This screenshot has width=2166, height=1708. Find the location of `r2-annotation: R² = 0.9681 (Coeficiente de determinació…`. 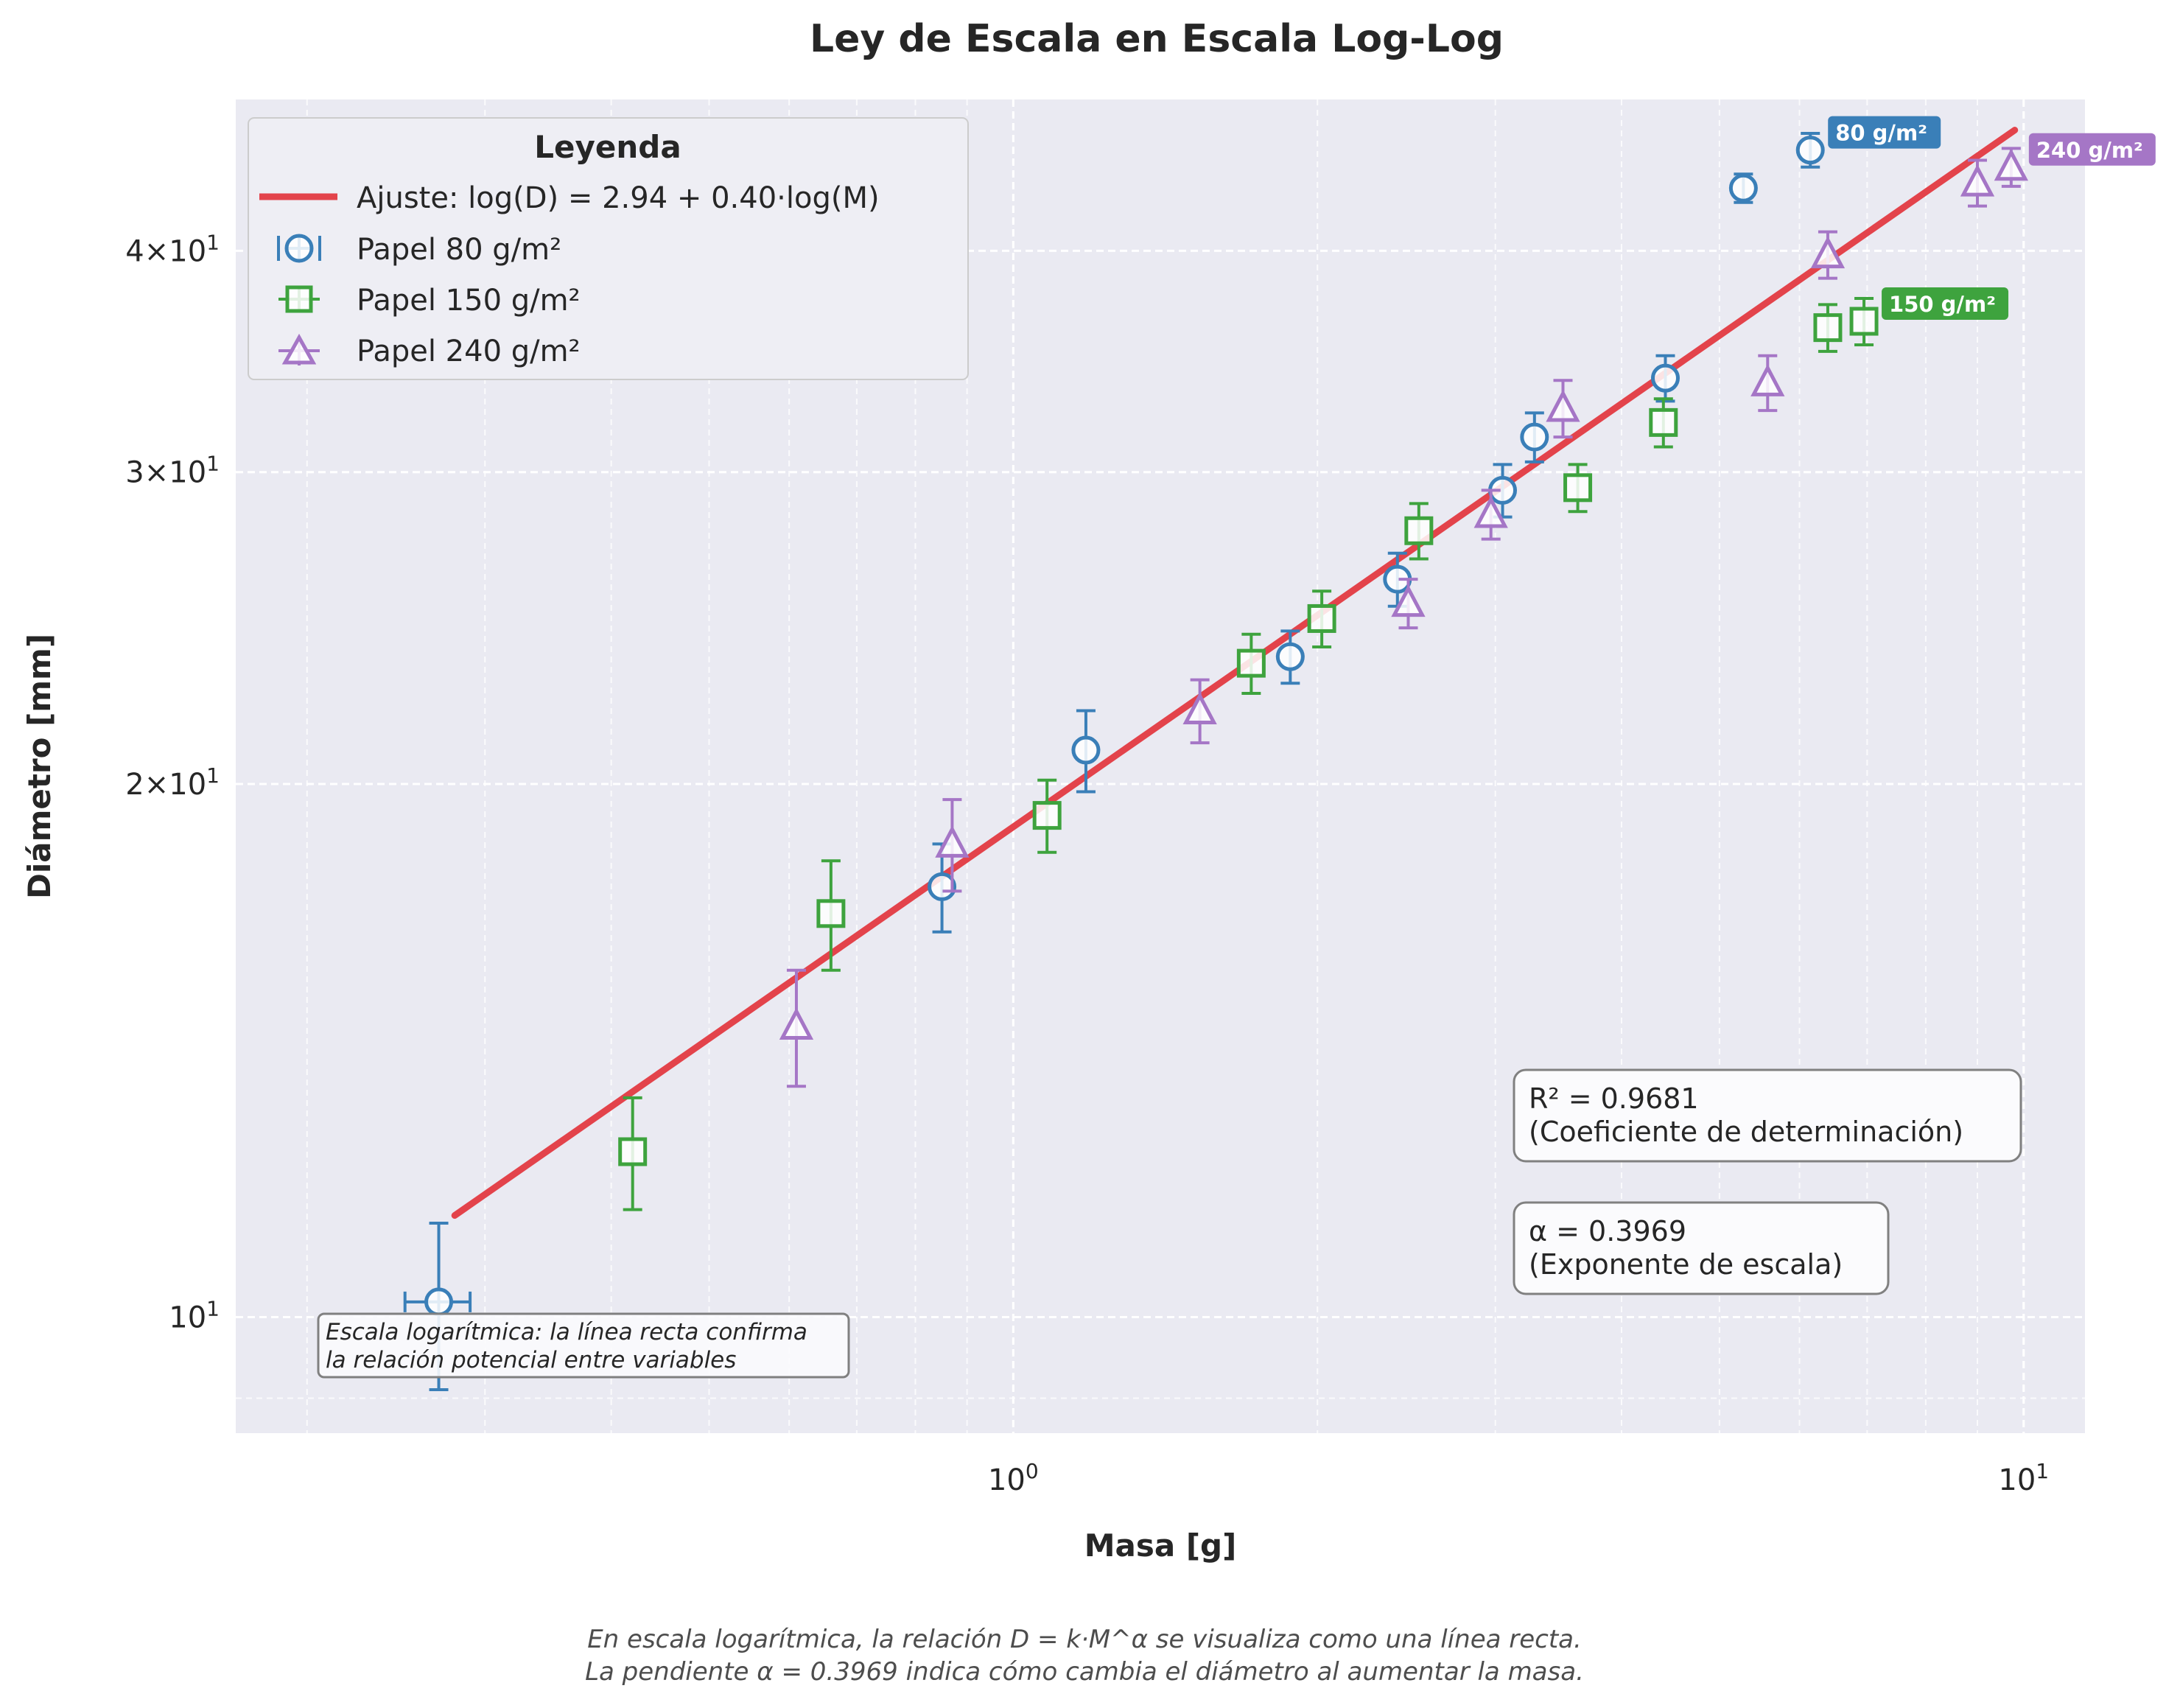

r2-annotation: R² = 0.9681 (Coeficiente de determinació… is located at coordinates (1767, 1115).